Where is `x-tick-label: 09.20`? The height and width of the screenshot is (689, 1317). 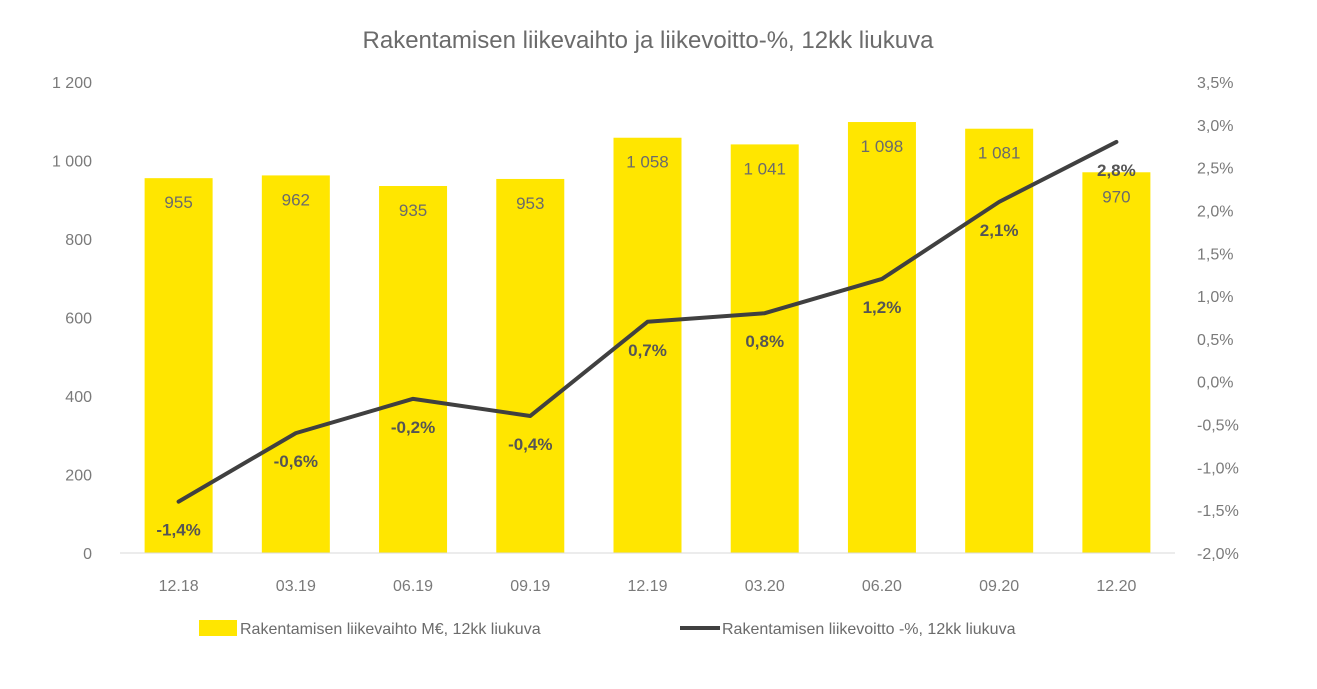
x-tick-label: 09.20 is located at coordinates (999, 586).